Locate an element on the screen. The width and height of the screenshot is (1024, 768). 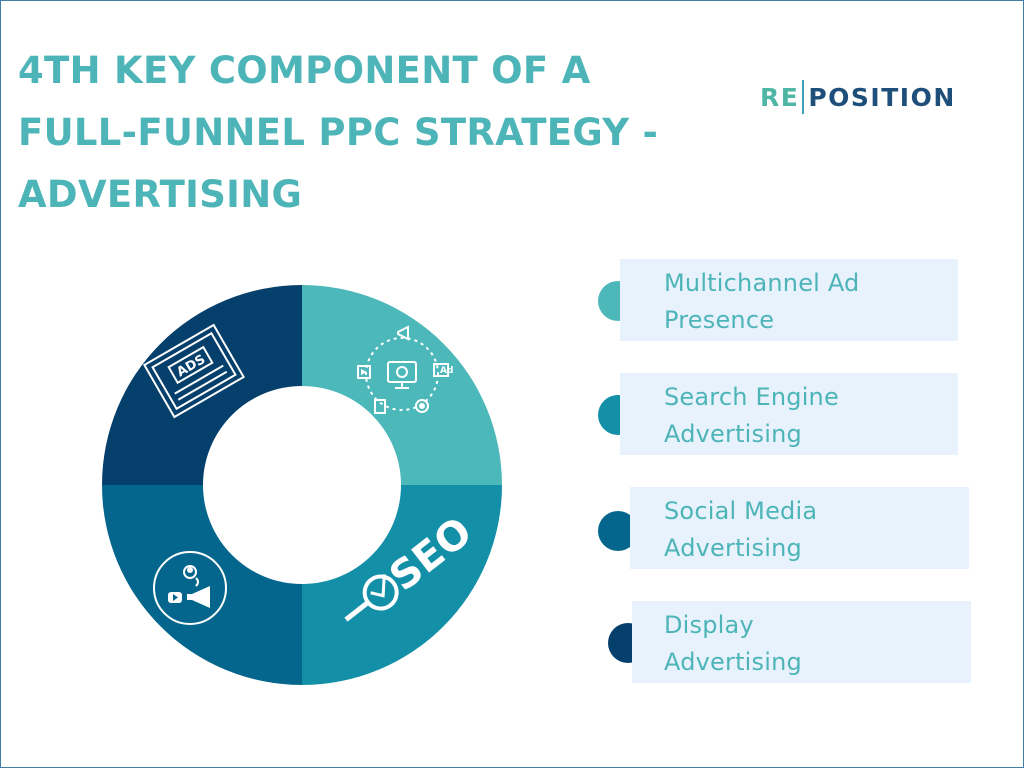
logo-part-position: POSITION is located at coordinates (882, 97).